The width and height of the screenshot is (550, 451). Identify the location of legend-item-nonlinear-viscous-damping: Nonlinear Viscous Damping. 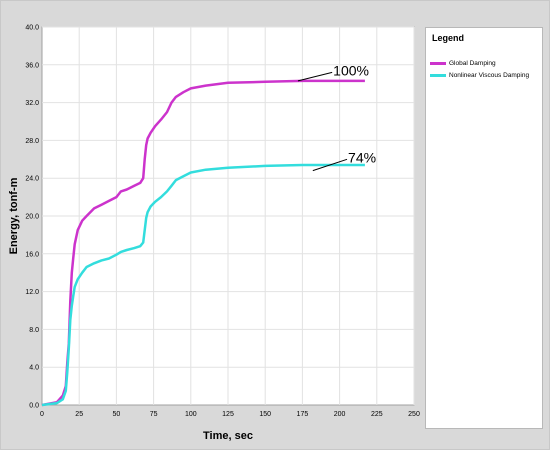
(479, 75).